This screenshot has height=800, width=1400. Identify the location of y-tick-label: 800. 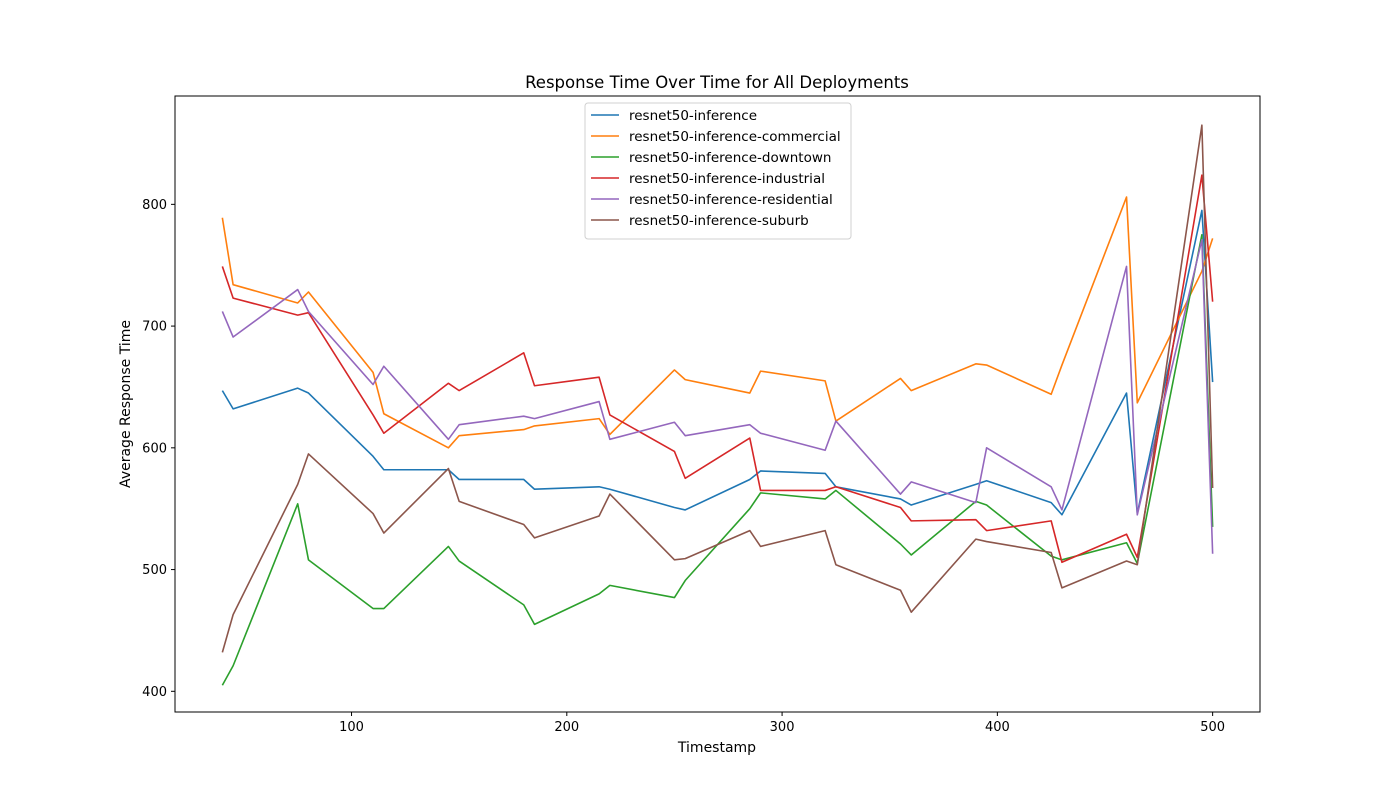
(154, 205).